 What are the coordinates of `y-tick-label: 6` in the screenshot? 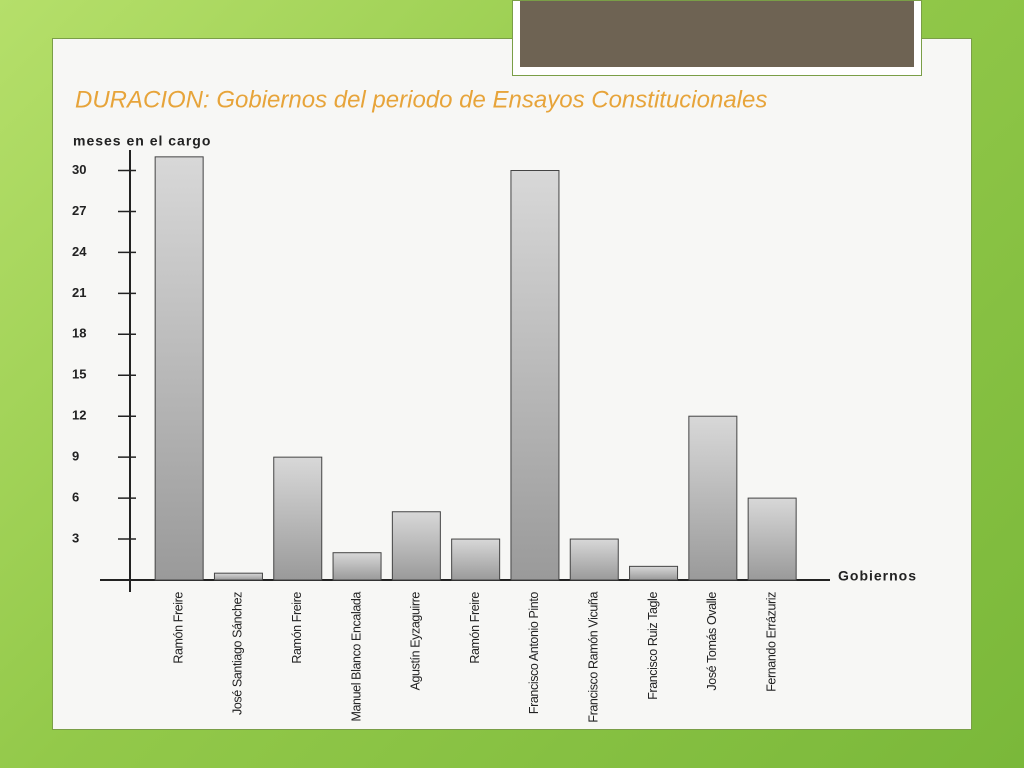 It's located at (75, 497).